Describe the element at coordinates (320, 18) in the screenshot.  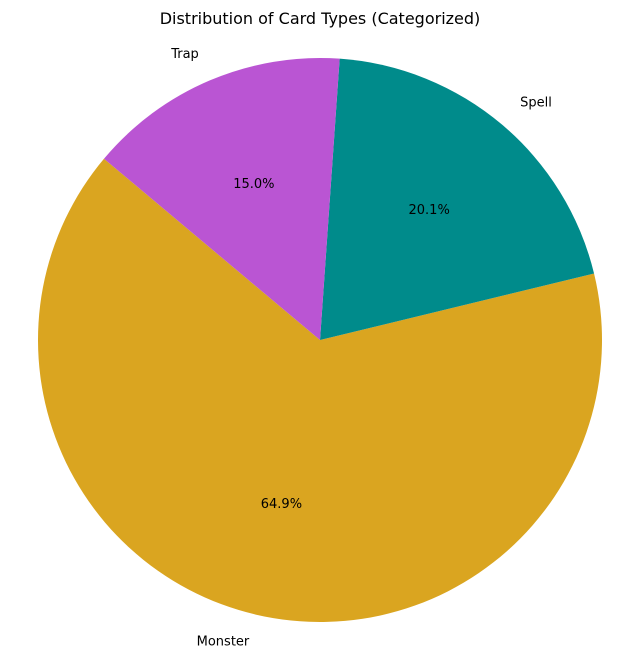
I see `chart-title: Distribution of Card Types (Categorized)` at that location.